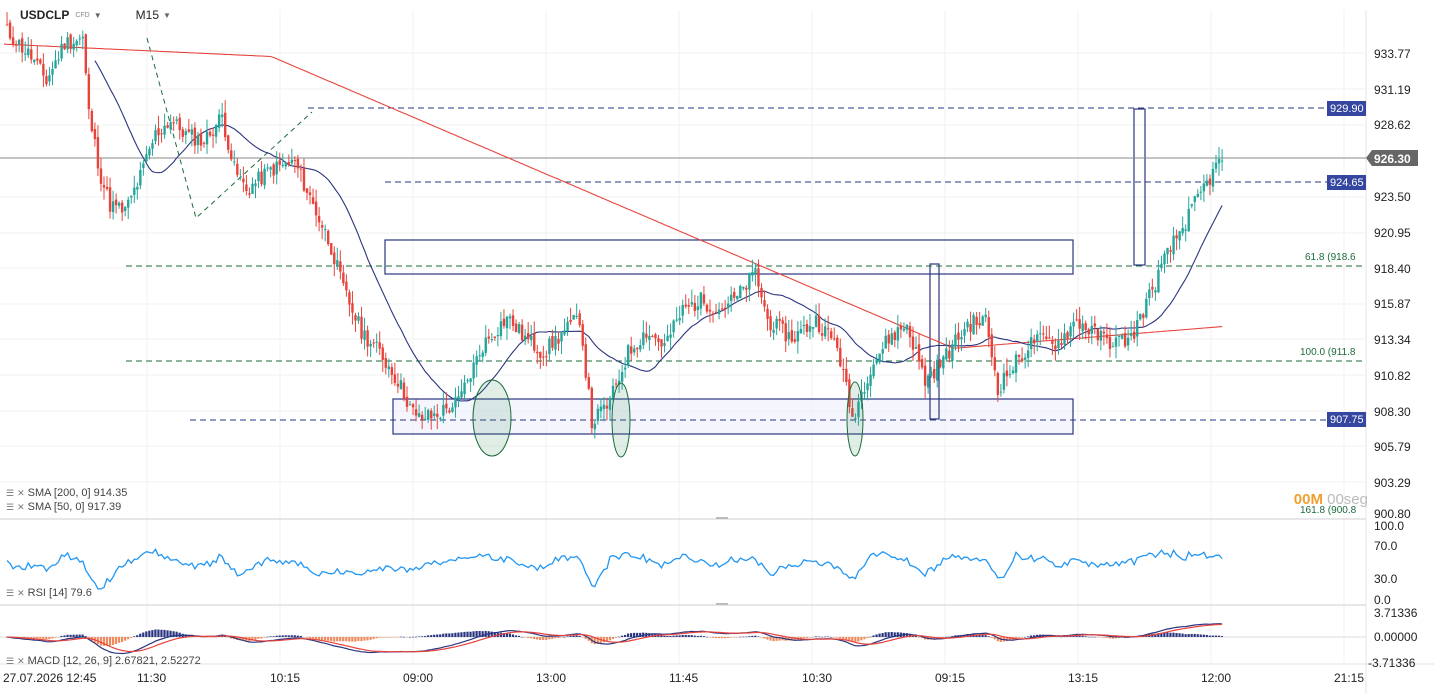  Describe the element at coordinates (722, 518) in the screenshot. I see `rsi-pane-handle` at that location.